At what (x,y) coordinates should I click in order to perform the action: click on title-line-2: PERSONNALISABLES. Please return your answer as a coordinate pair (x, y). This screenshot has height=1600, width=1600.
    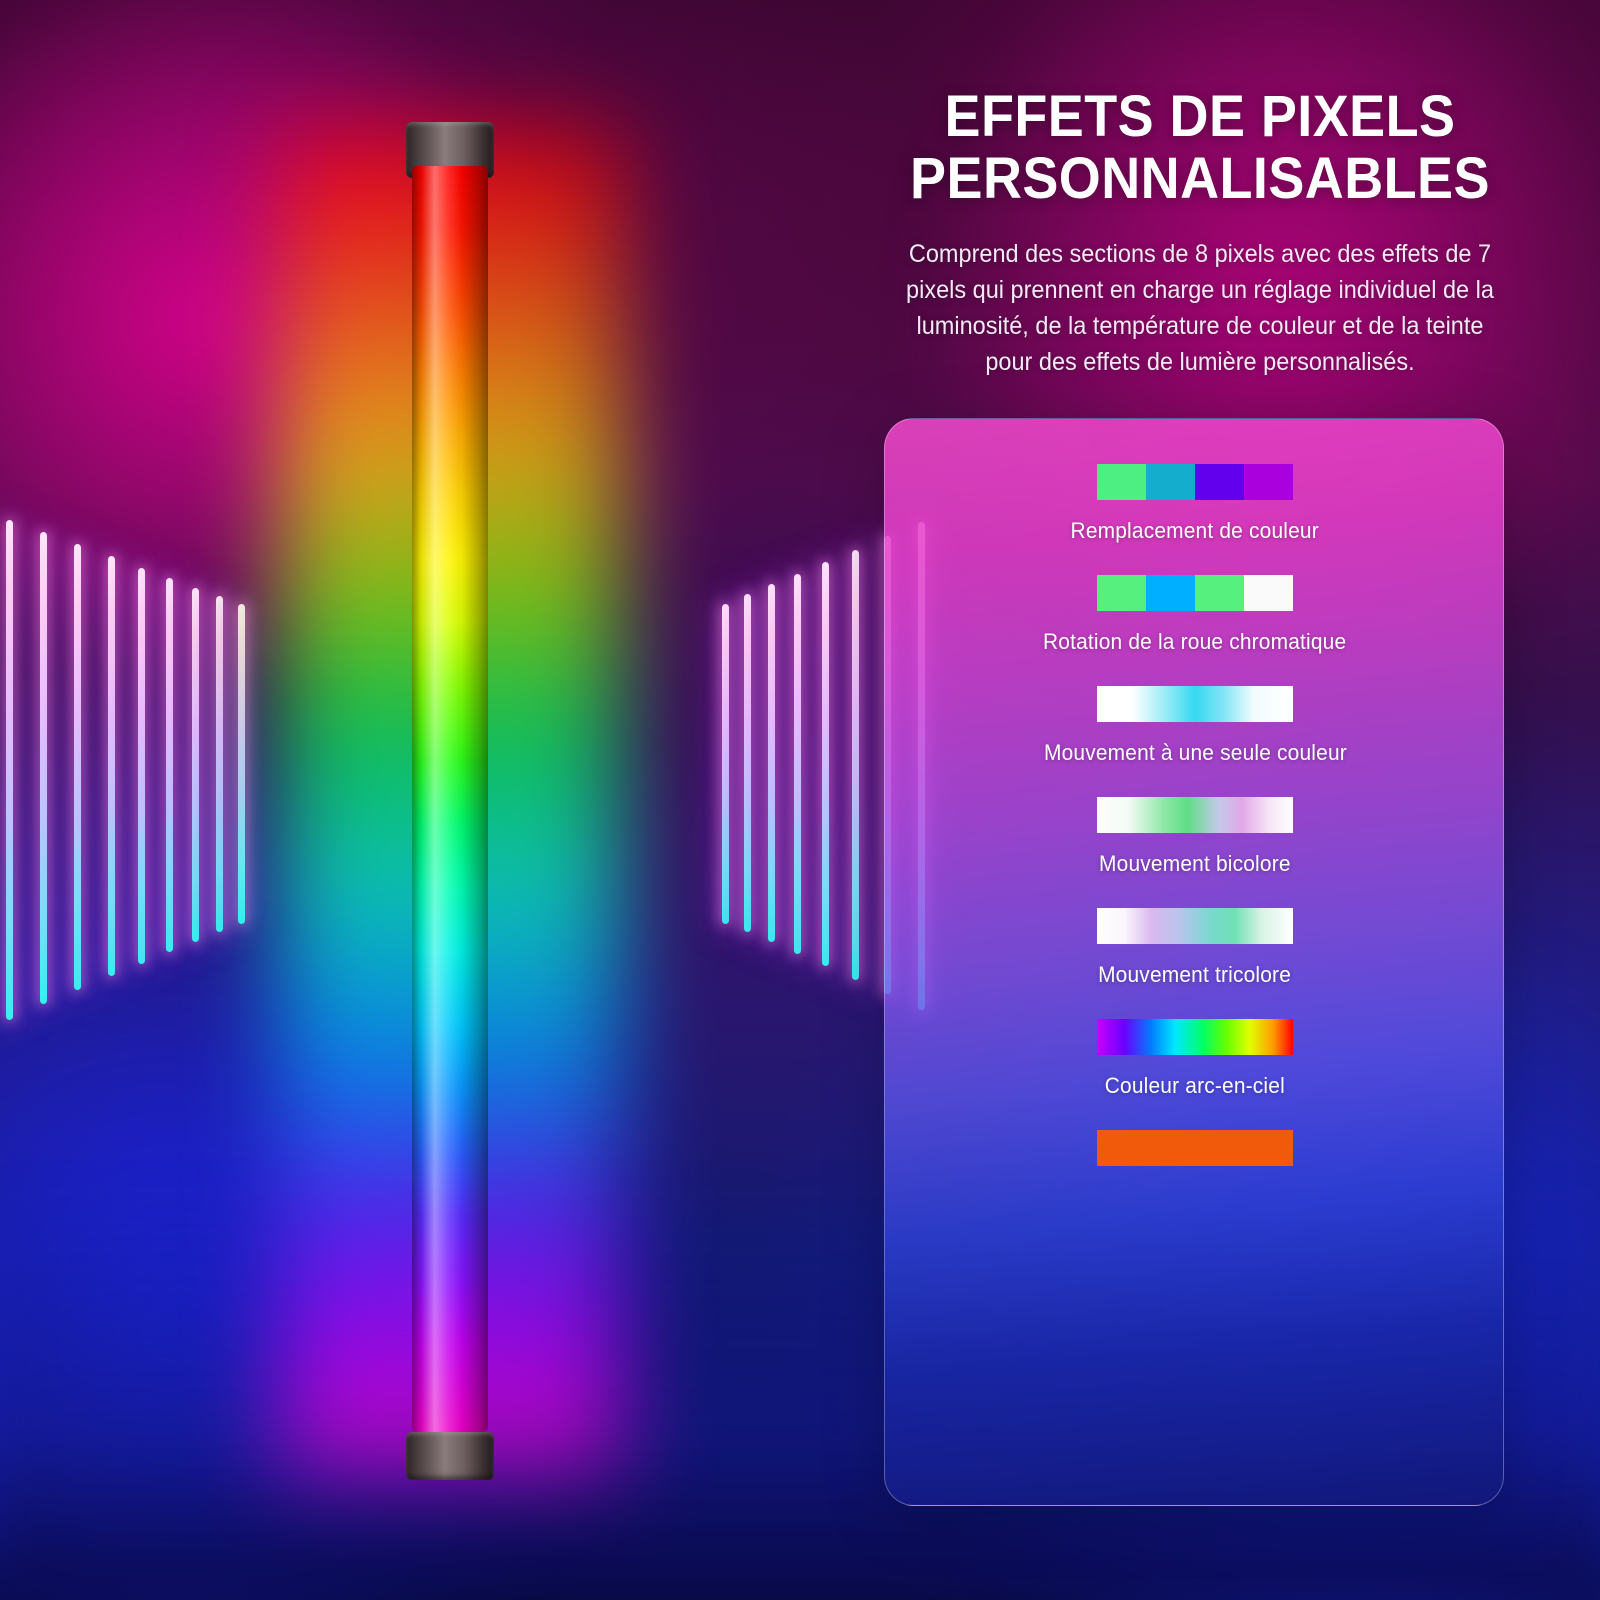
    Looking at the image, I should click on (1200, 179).